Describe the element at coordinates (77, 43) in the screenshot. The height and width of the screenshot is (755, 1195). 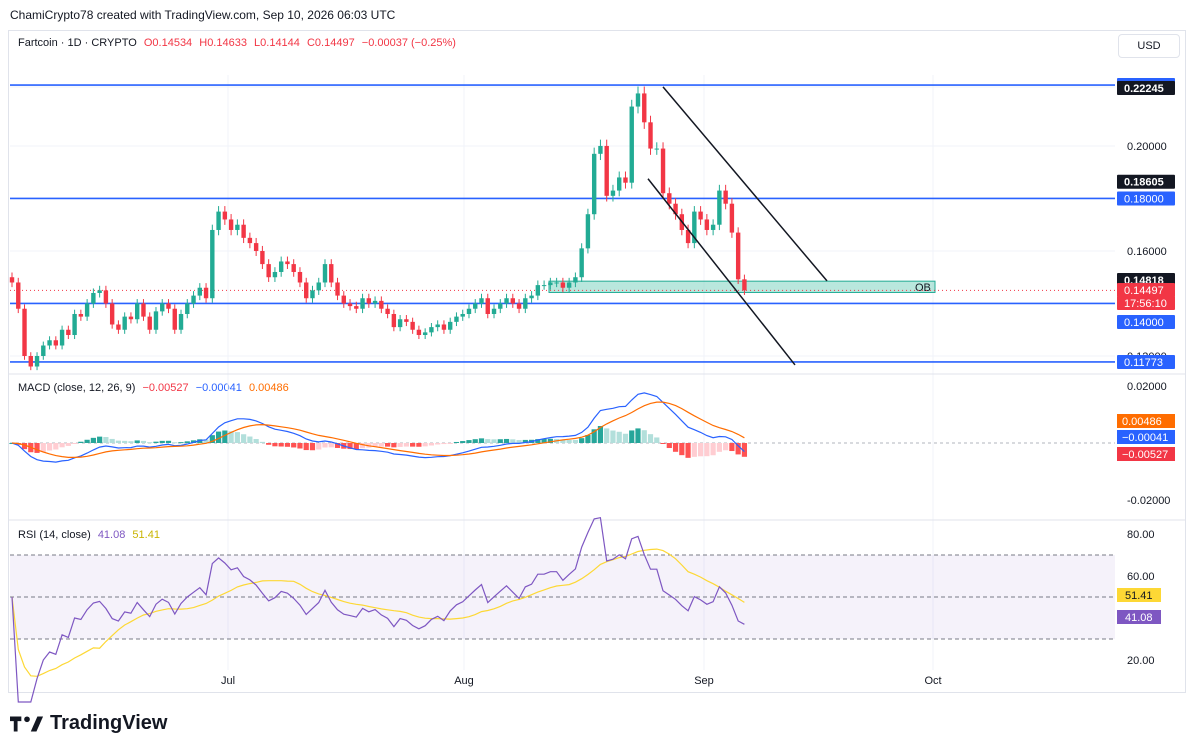
I see `symbol-name: Fartcoin · 1D · CRYPTO` at that location.